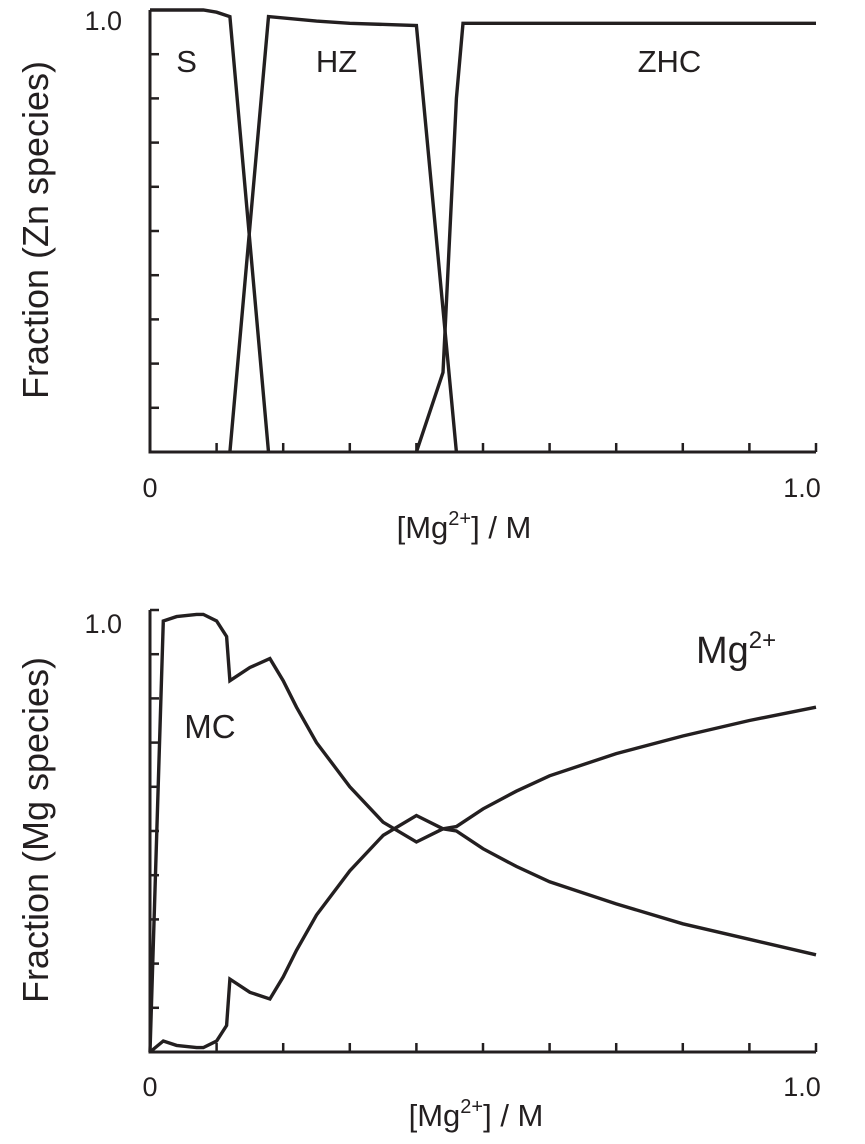  I want to click on mg-y-axis-label: Fraction (Mg species), so click(35, 830).